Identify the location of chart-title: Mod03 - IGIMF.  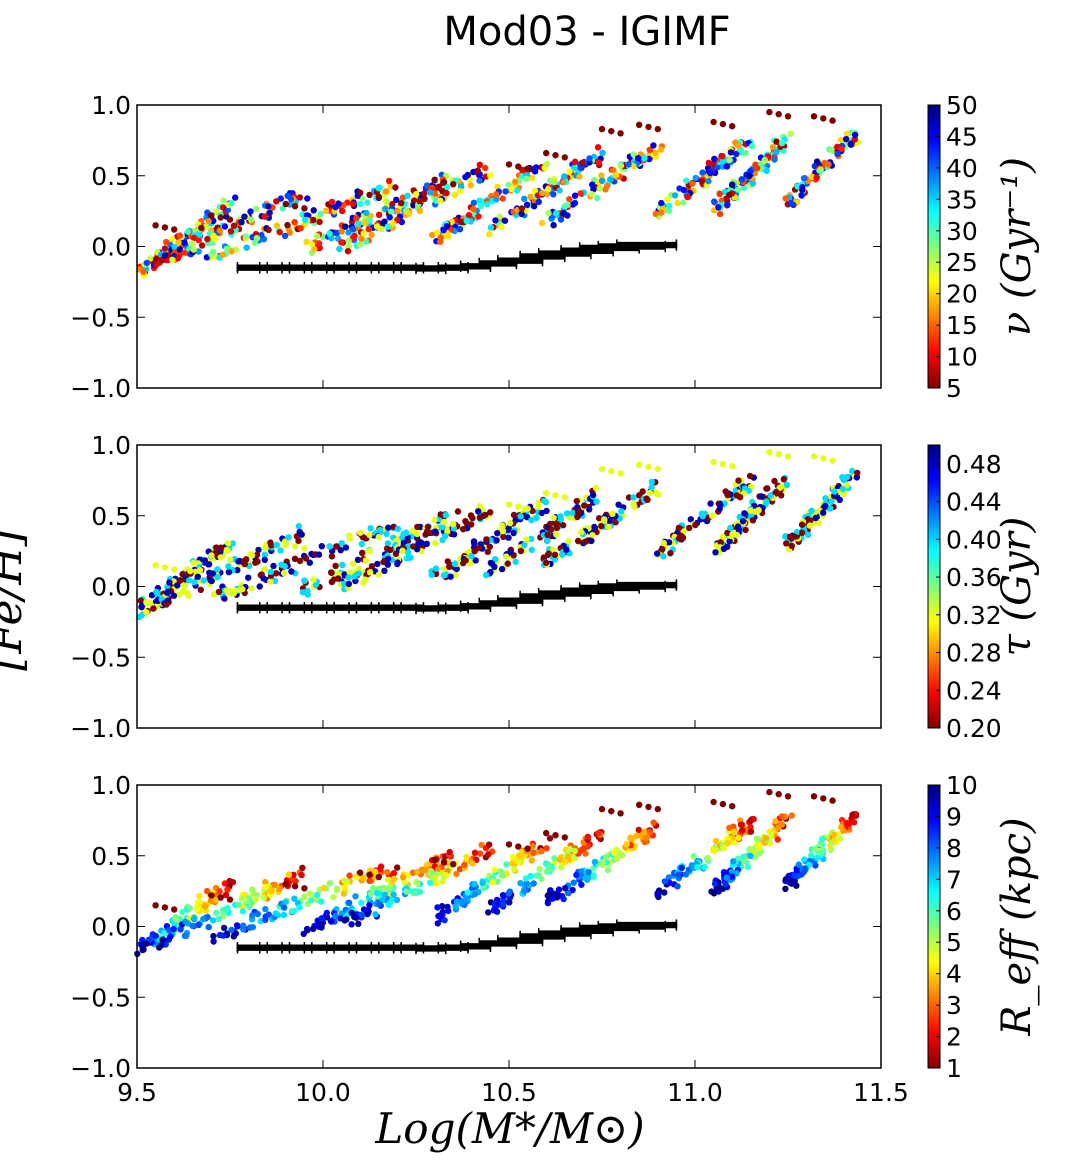
(586, 32).